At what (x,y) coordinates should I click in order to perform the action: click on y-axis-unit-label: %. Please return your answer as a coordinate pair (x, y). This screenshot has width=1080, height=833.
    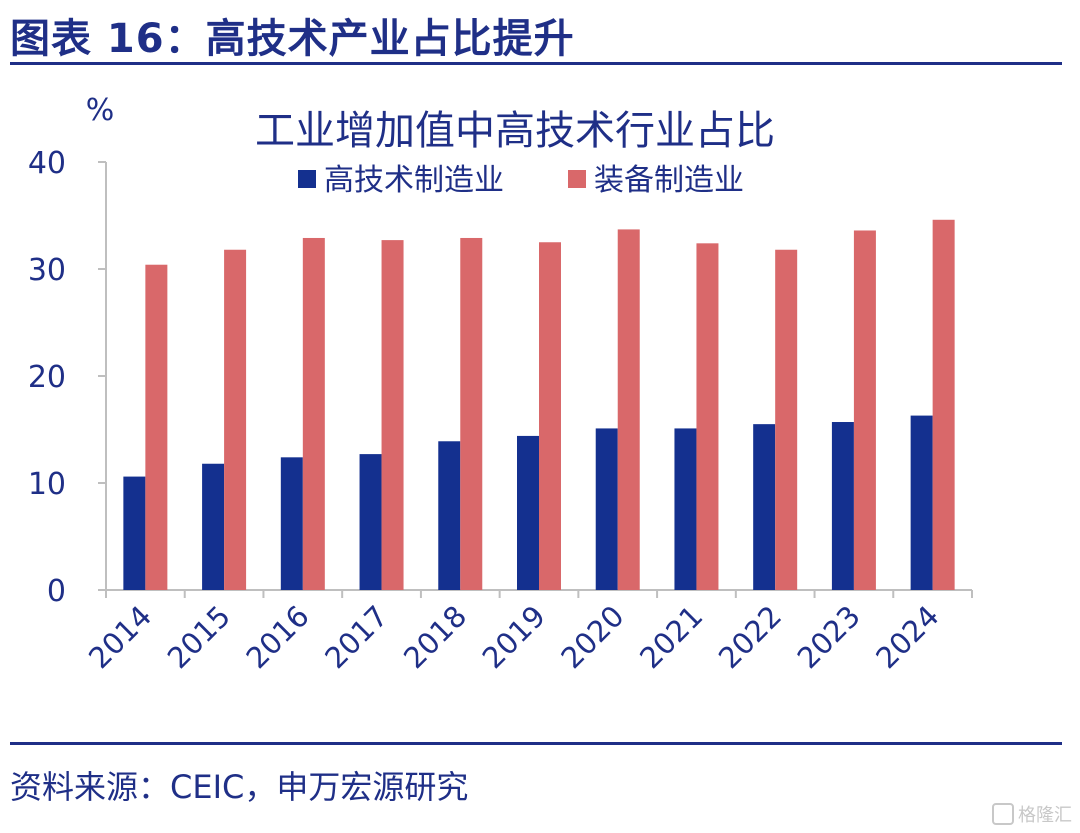
    Looking at the image, I should click on (100, 110).